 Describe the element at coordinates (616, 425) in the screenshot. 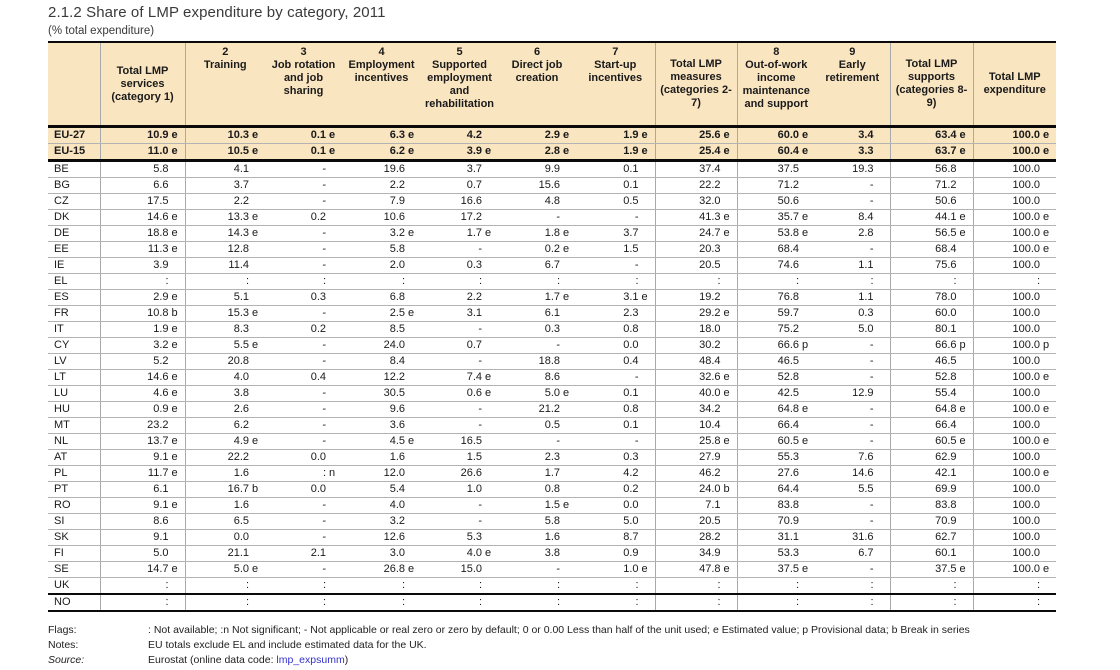

I see `cell-mt-start-up-incentives: 0.1` at that location.